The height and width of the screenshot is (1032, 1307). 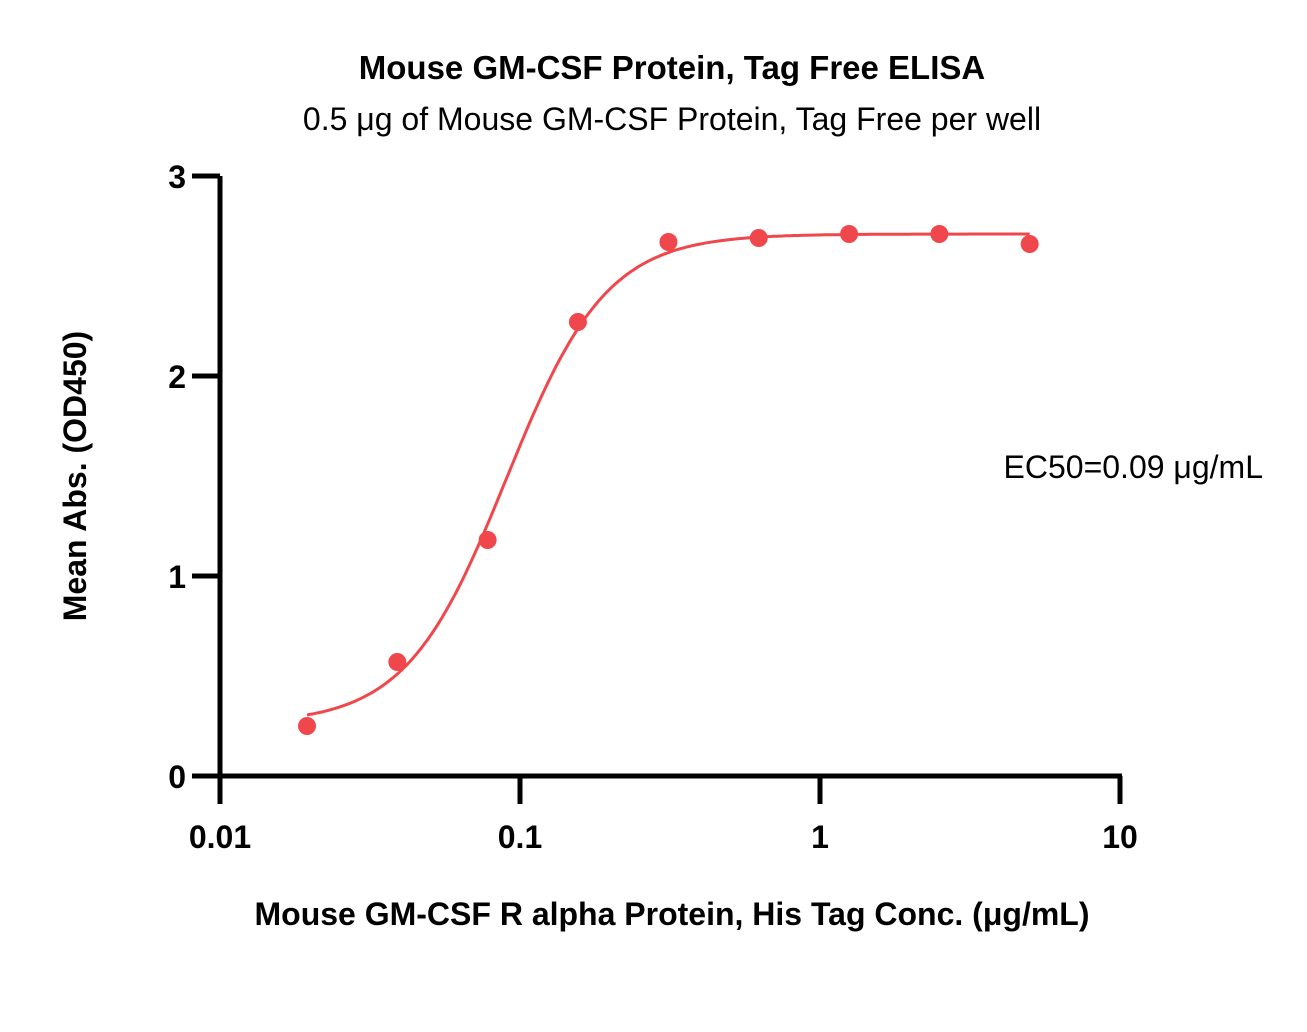 What do you see at coordinates (1133, 467) in the screenshot?
I see `ec50-annotation: EC50=0.09 μg/mL` at bounding box center [1133, 467].